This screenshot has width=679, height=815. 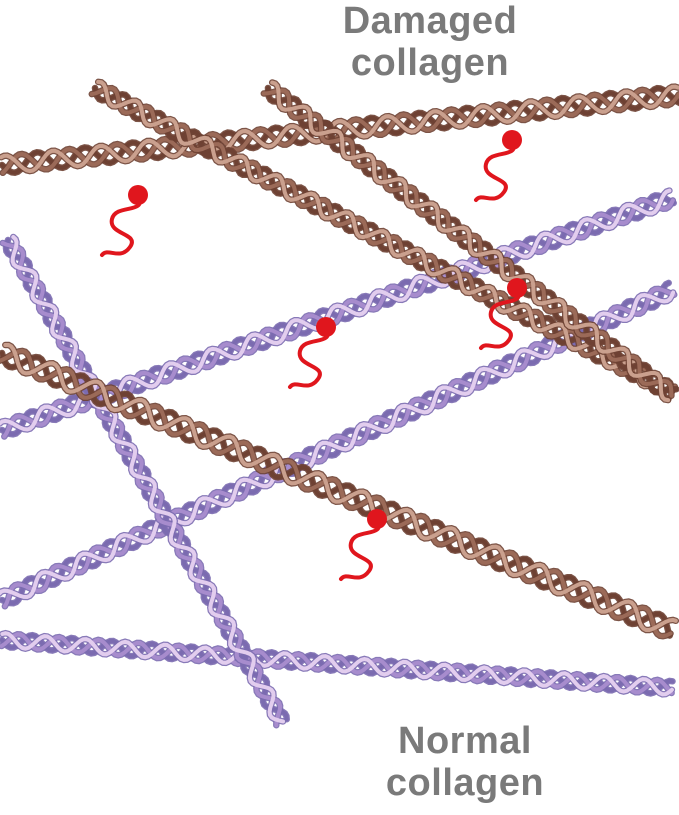 What do you see at coordinates (465, 783) in the screenshot?
I see `normal-label-line-2: collagen` at bounding box center [465, 783].